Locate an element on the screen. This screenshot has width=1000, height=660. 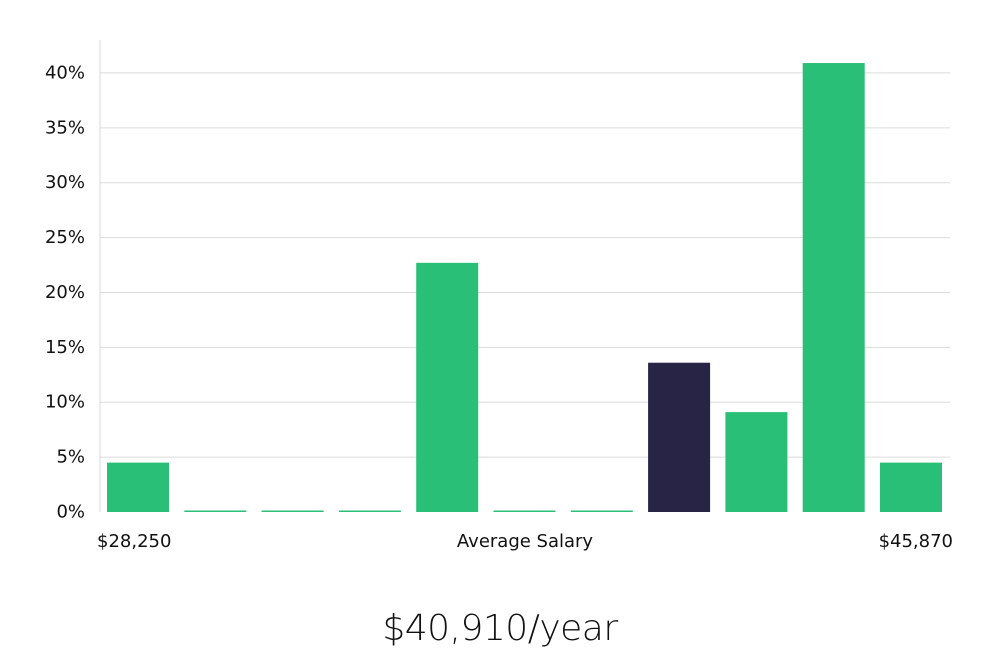
average-salary-value: $40,910/year is located at coordinates (500, 628).